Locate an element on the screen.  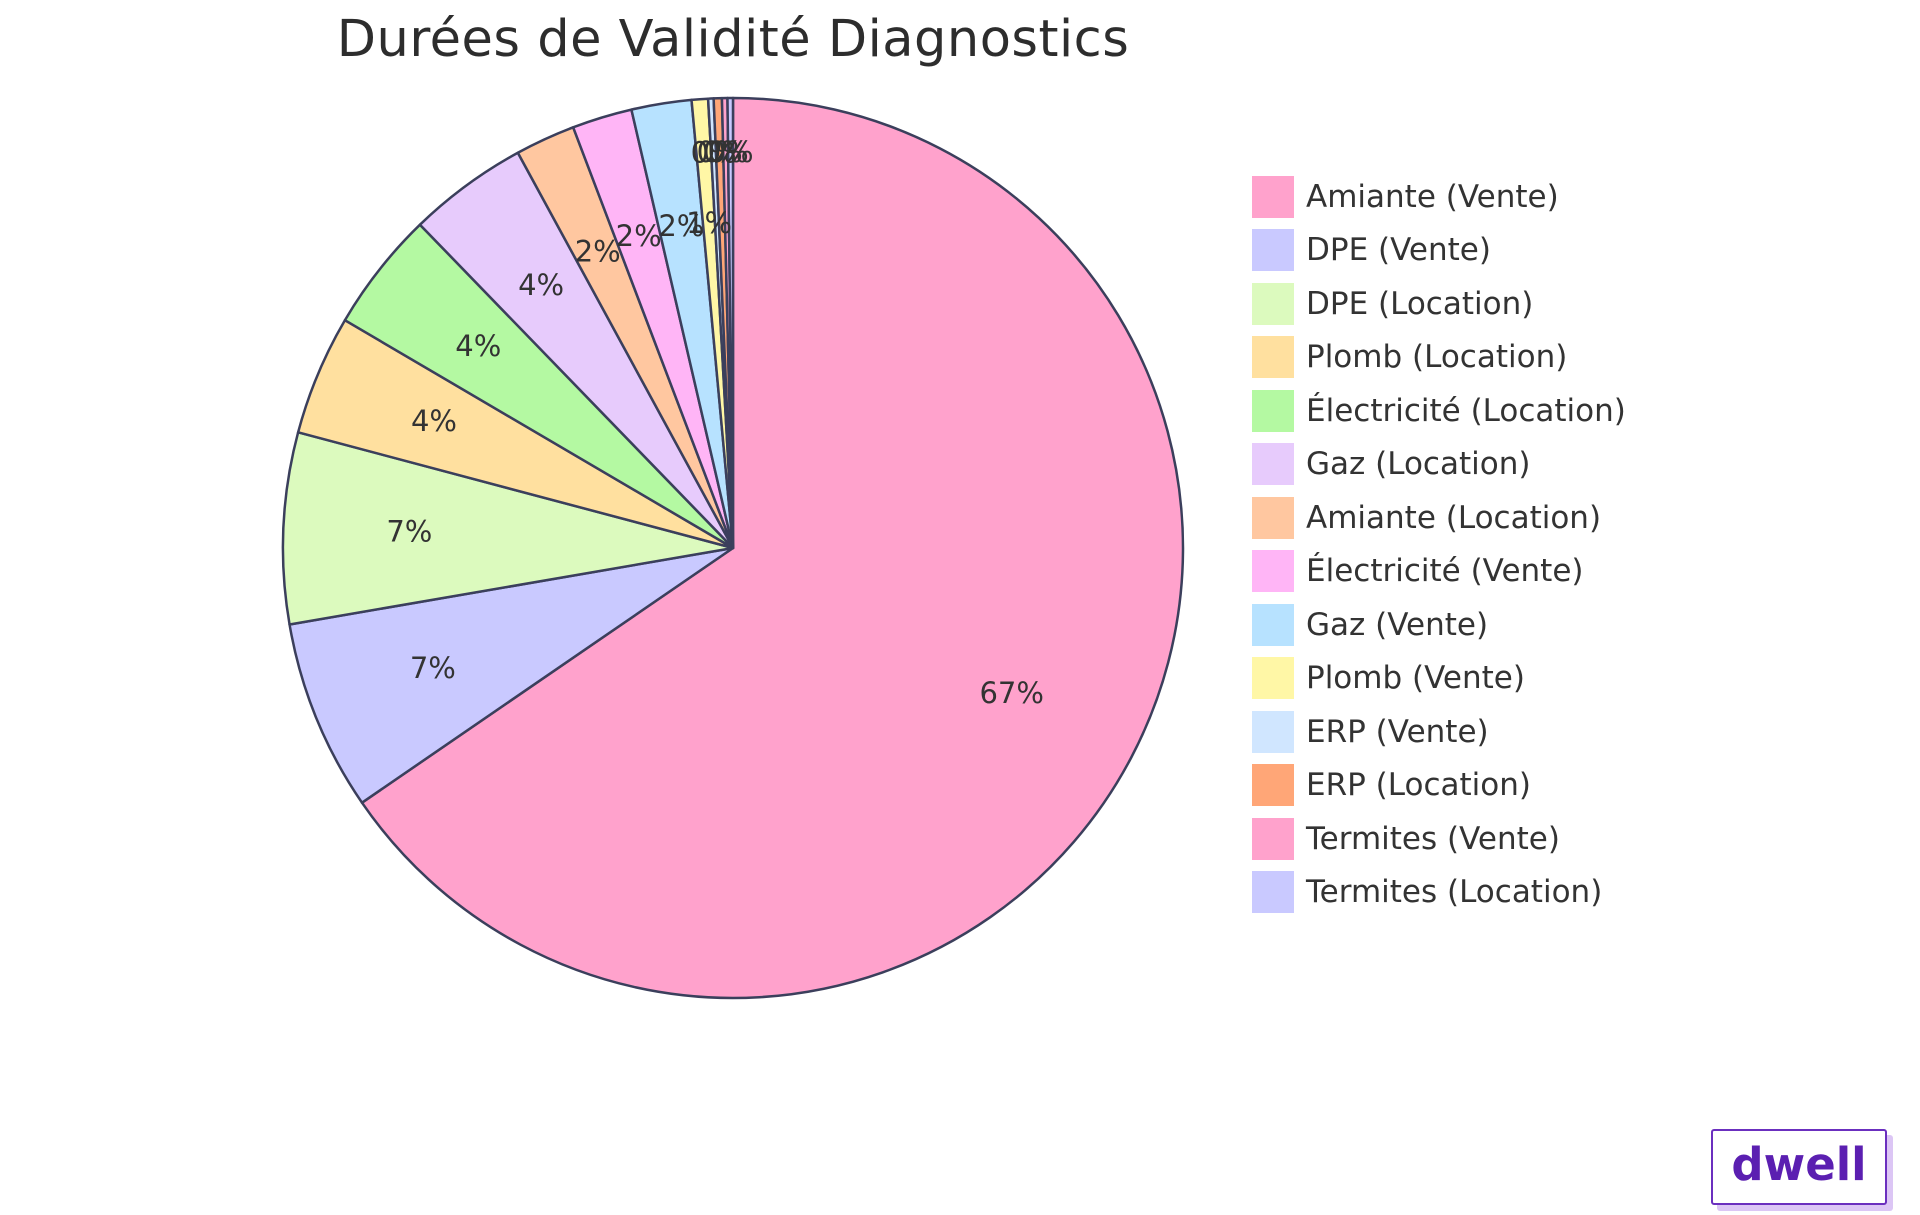
legend-label: Gaz (Location) is located at coordinates (1418, 464).